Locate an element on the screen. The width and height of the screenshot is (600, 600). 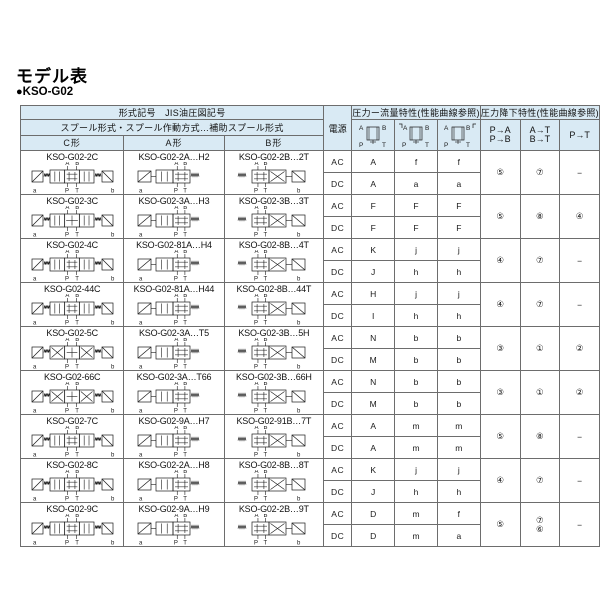
header-row-2: スプール形式・スプール作動方式…補助スプール形式 A B P T is located at coordinates (309, 135).